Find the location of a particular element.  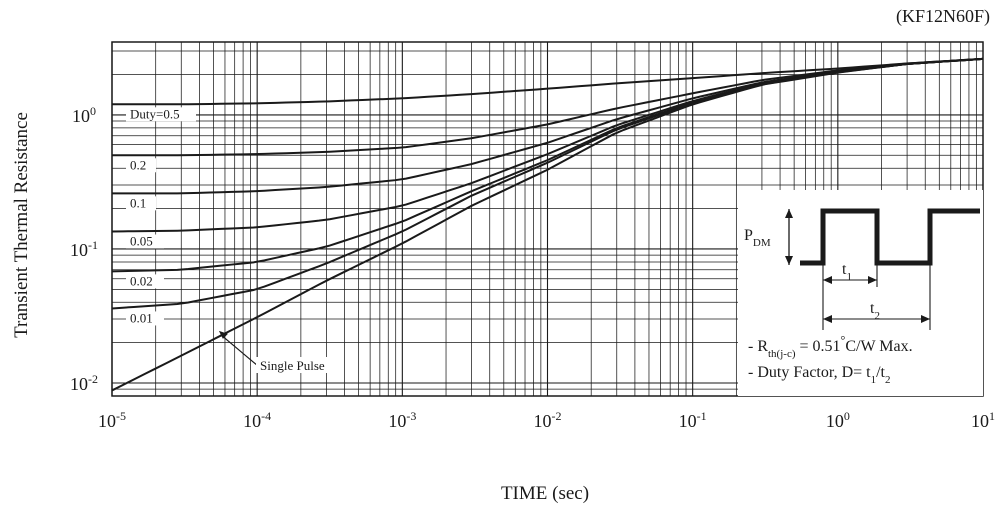

x-tick-label: 10⁻¹ is located at coordinates (693, 420).